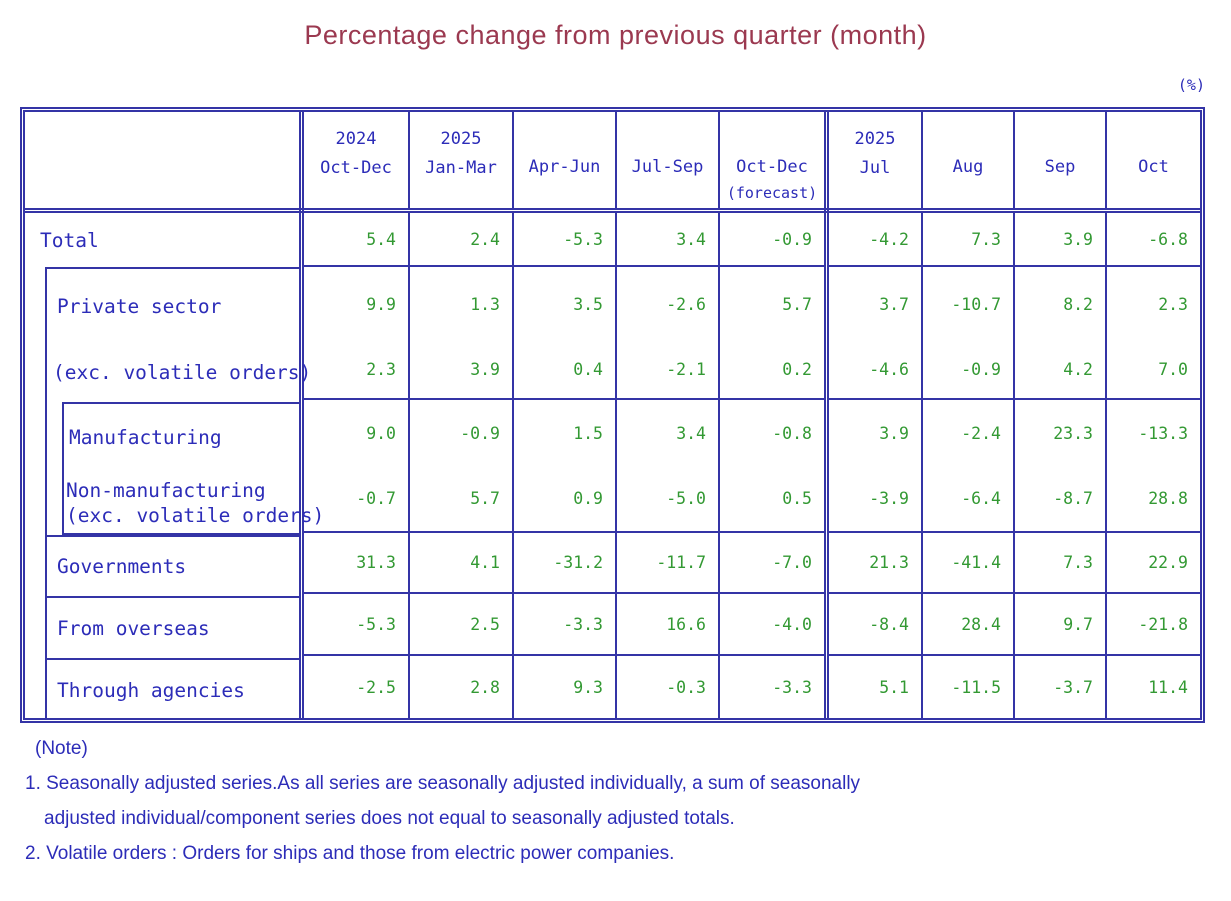  Describe the element at coordinates (1153, 563) in the screenshot. I see `cell-governments-oct: 22.9` at that location.